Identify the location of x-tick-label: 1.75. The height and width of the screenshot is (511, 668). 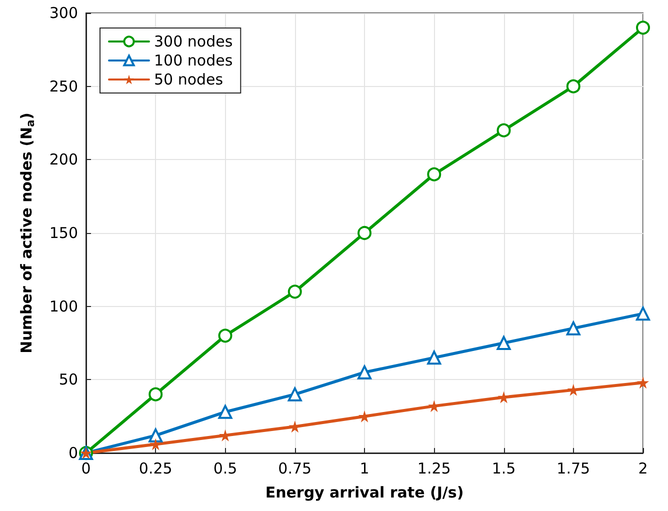
(573, 469).